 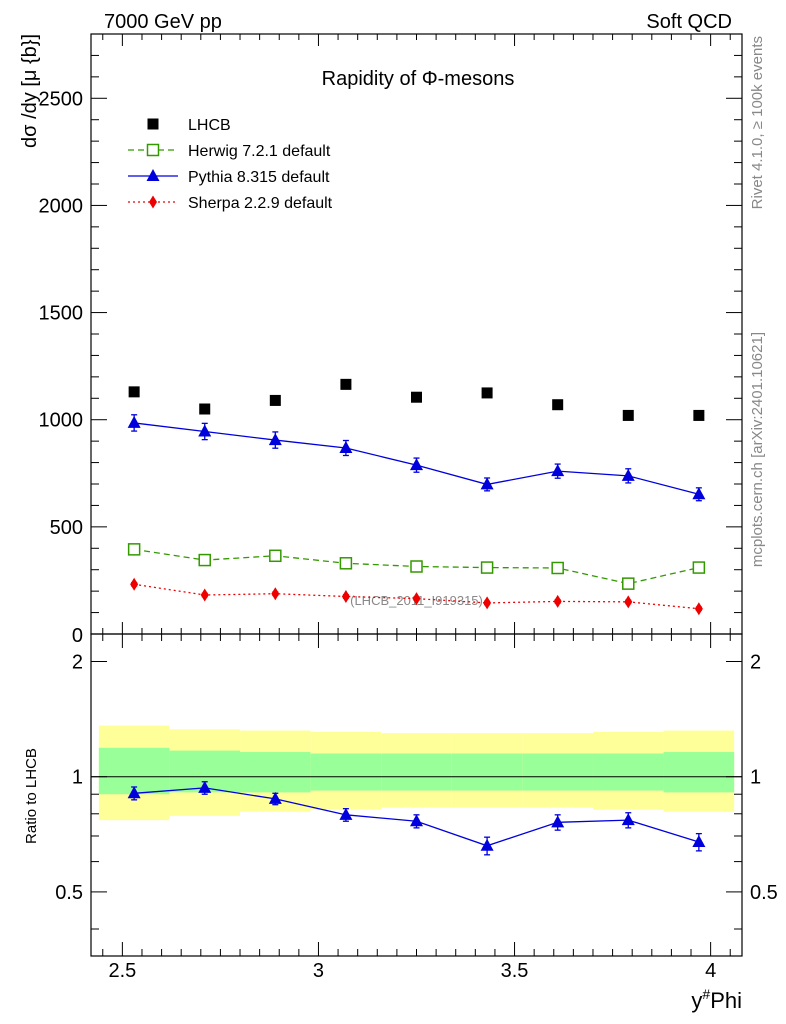 I want to click on mcplots-label: mcplots.cern.ch [arXiv:2401.10621], so click(x=757, y=449).